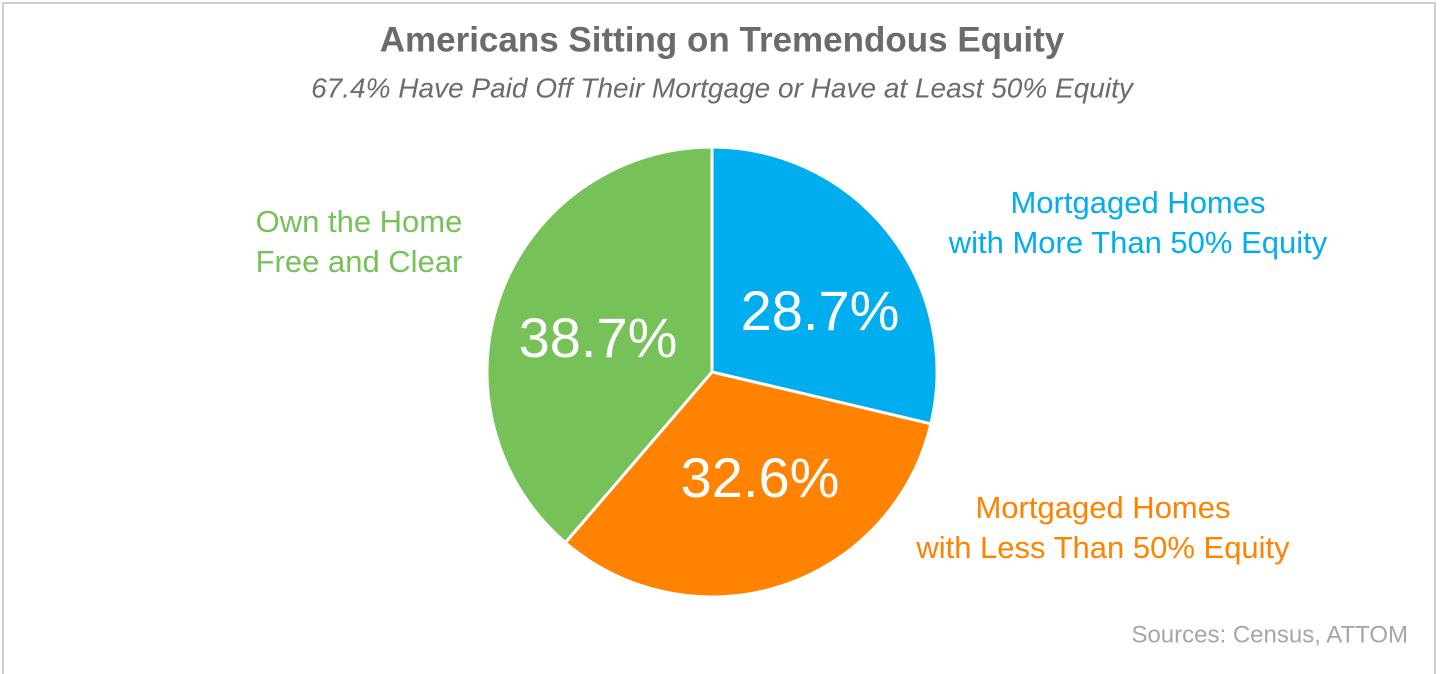 This screenshot has height=674, width=1445. Describe the element at coordinates (359, 261) in the screenshot. I see `category-label: Free and Clear` at that location.